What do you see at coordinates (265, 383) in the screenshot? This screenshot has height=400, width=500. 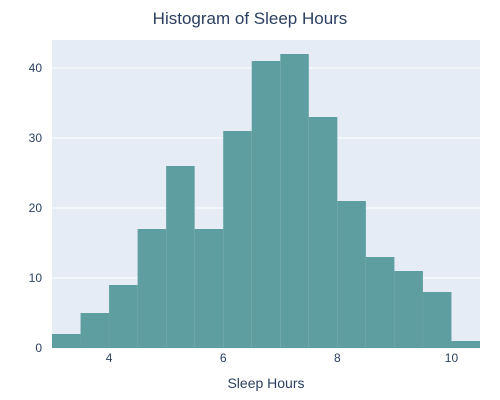 I see `x-axis-title: Sleep Hours` at bounding box center [265, 383].